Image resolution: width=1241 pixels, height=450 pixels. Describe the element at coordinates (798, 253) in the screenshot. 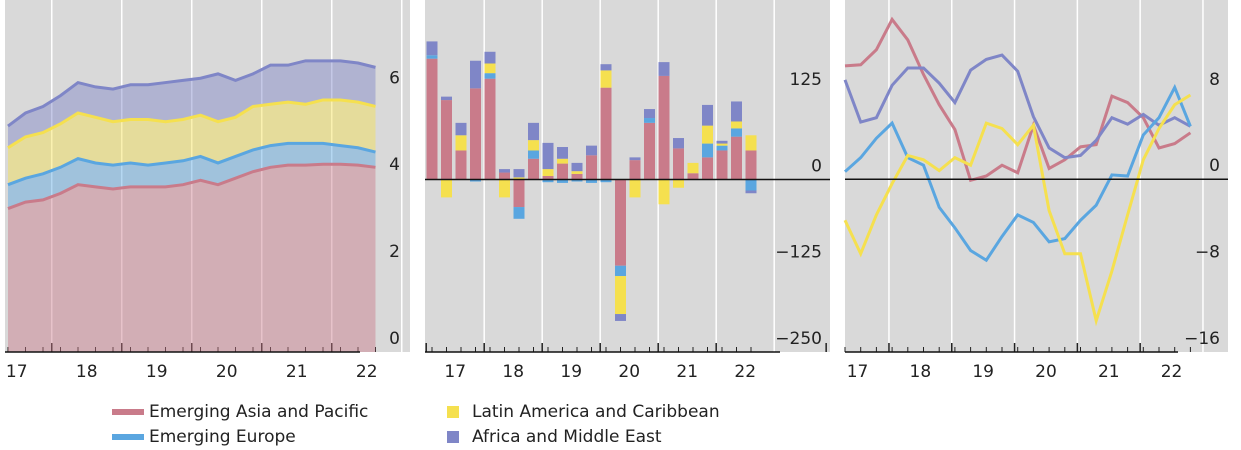

I see `y-tick-label: −125` at that location.